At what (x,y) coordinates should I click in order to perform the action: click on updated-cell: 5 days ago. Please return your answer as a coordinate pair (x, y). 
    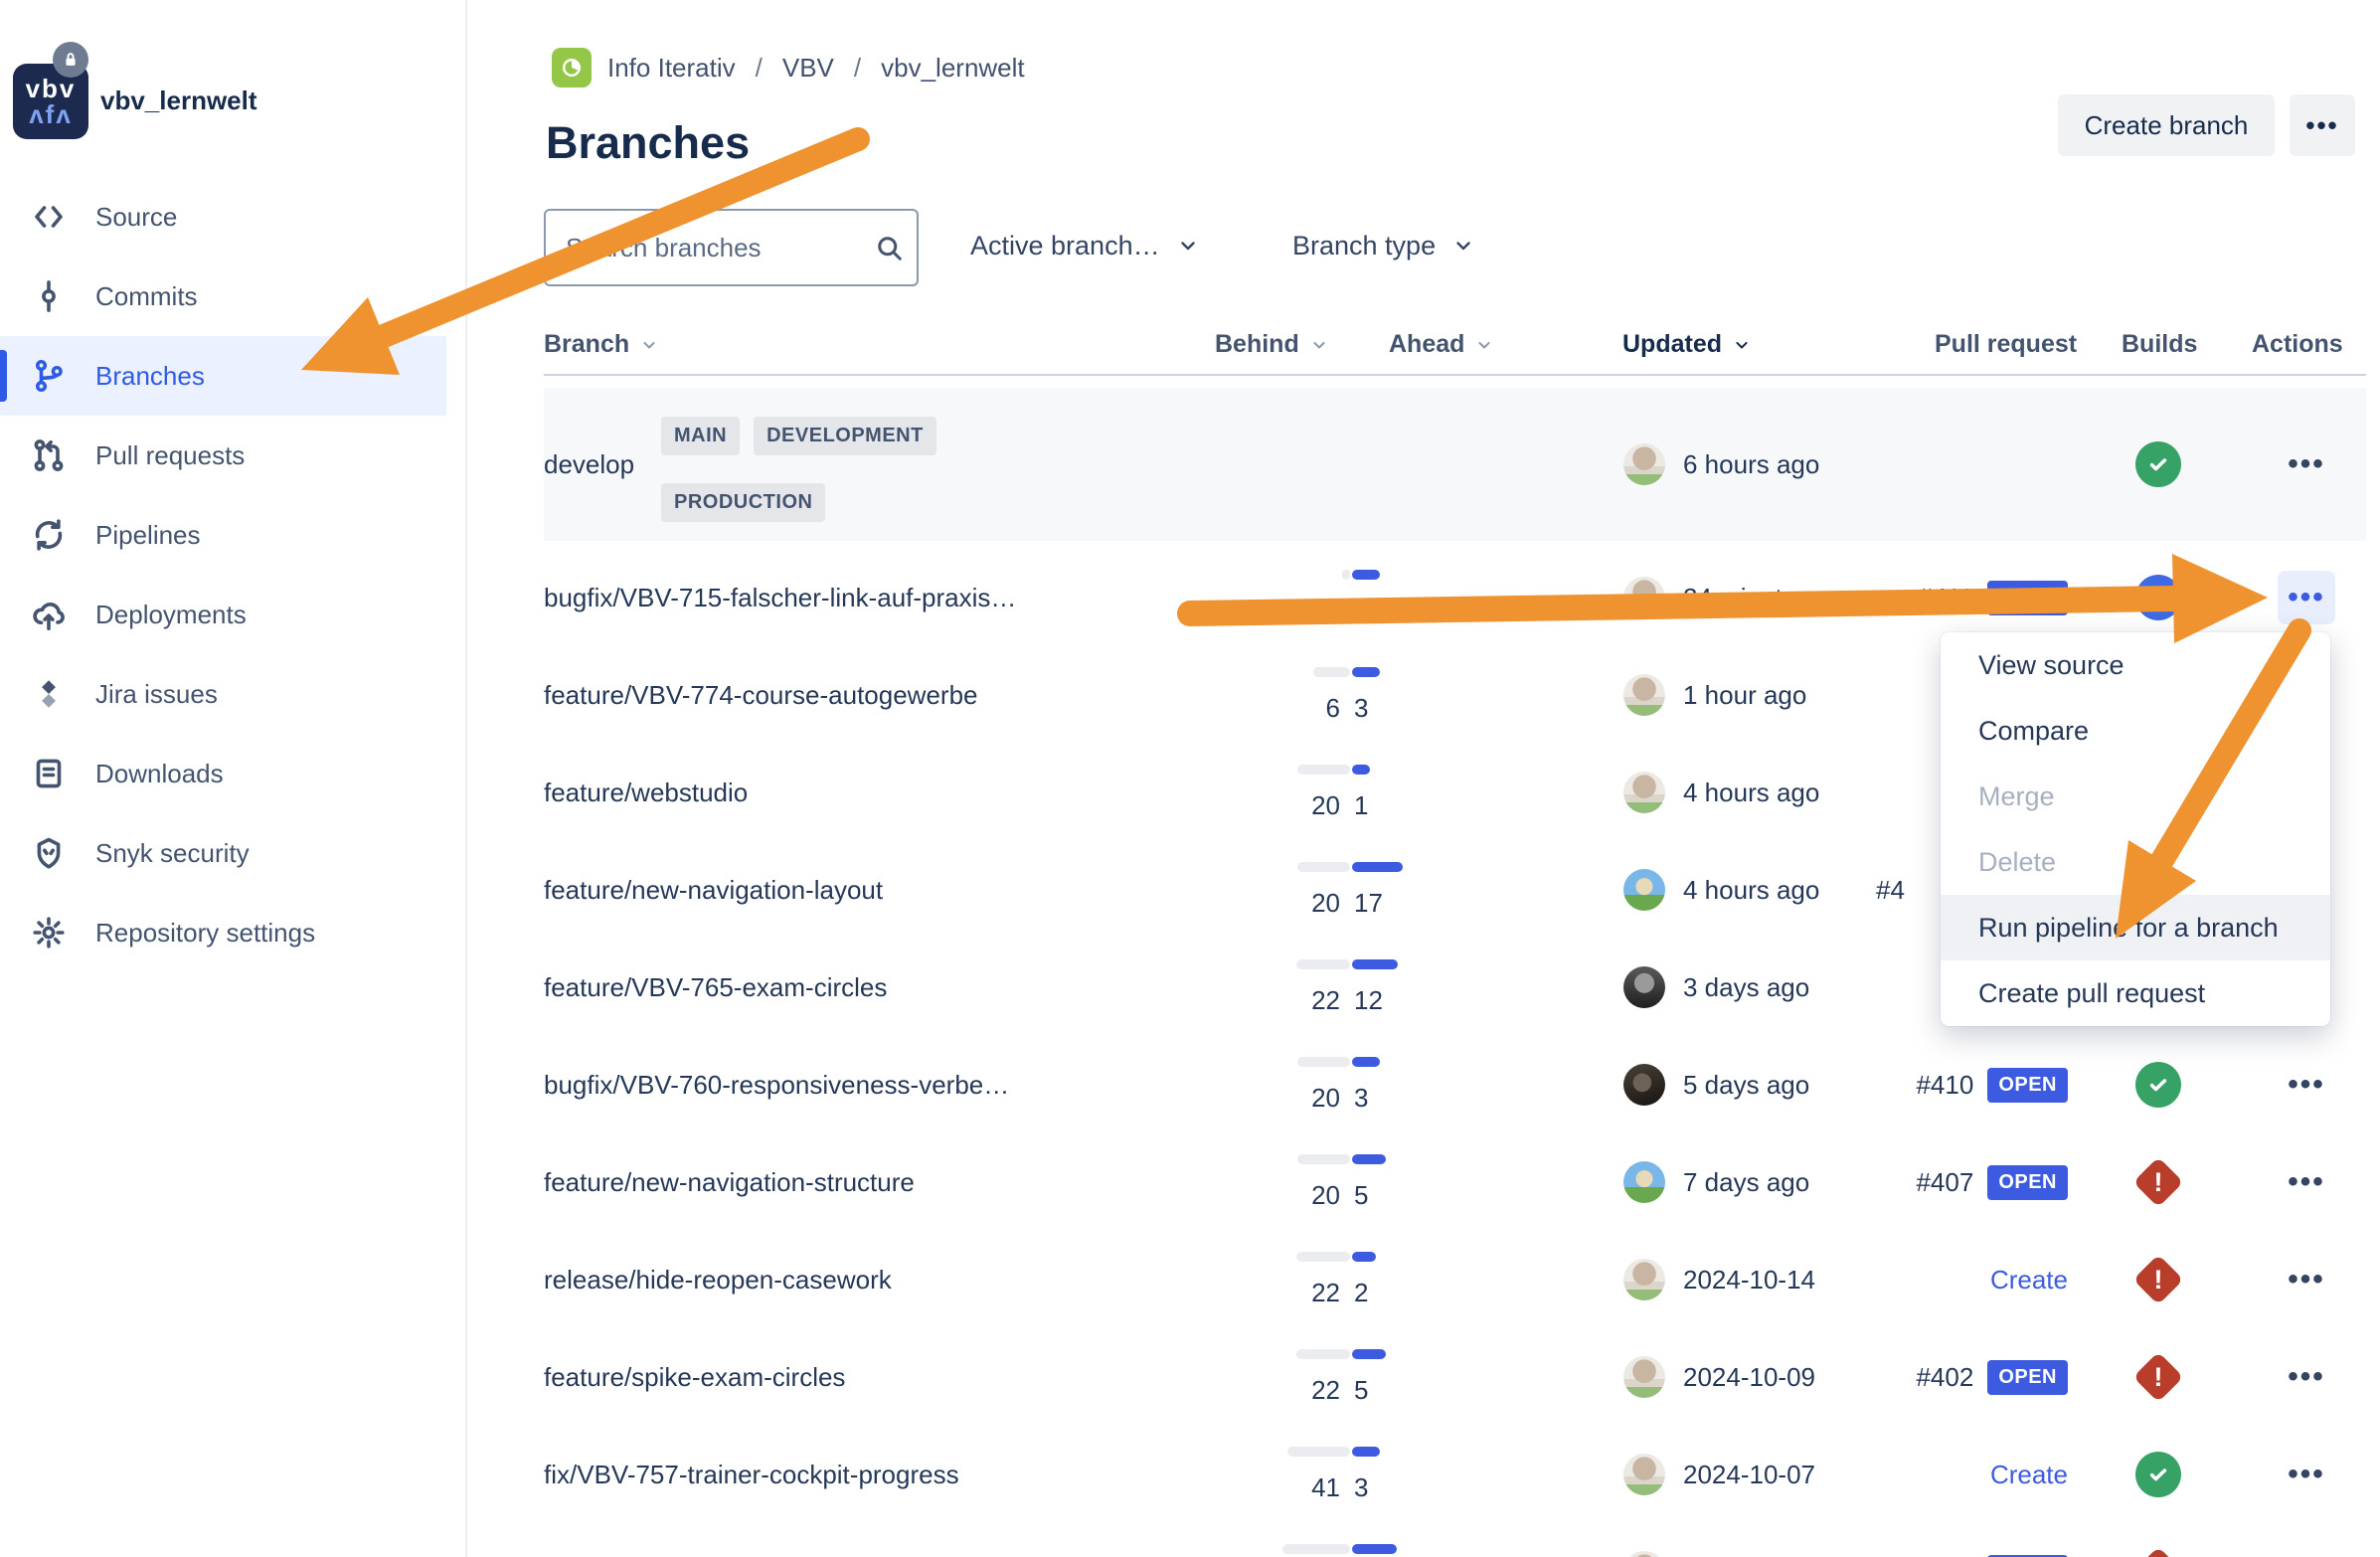
    Looking at the image, I should click on (1716, 1084).